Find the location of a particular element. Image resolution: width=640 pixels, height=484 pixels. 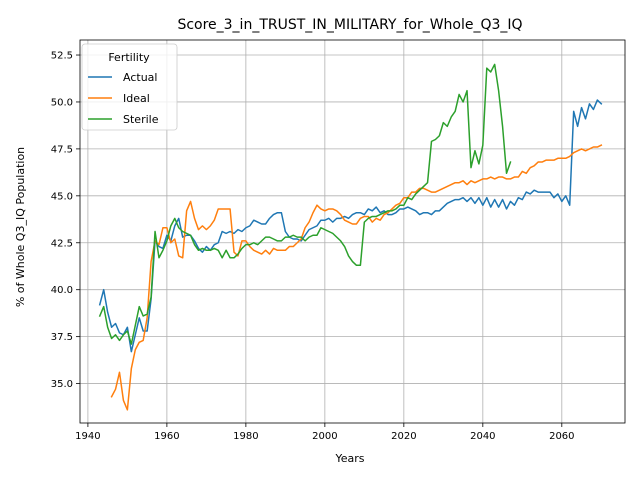

y-tick-label: 47.5 is located at coordinates (62, 149).